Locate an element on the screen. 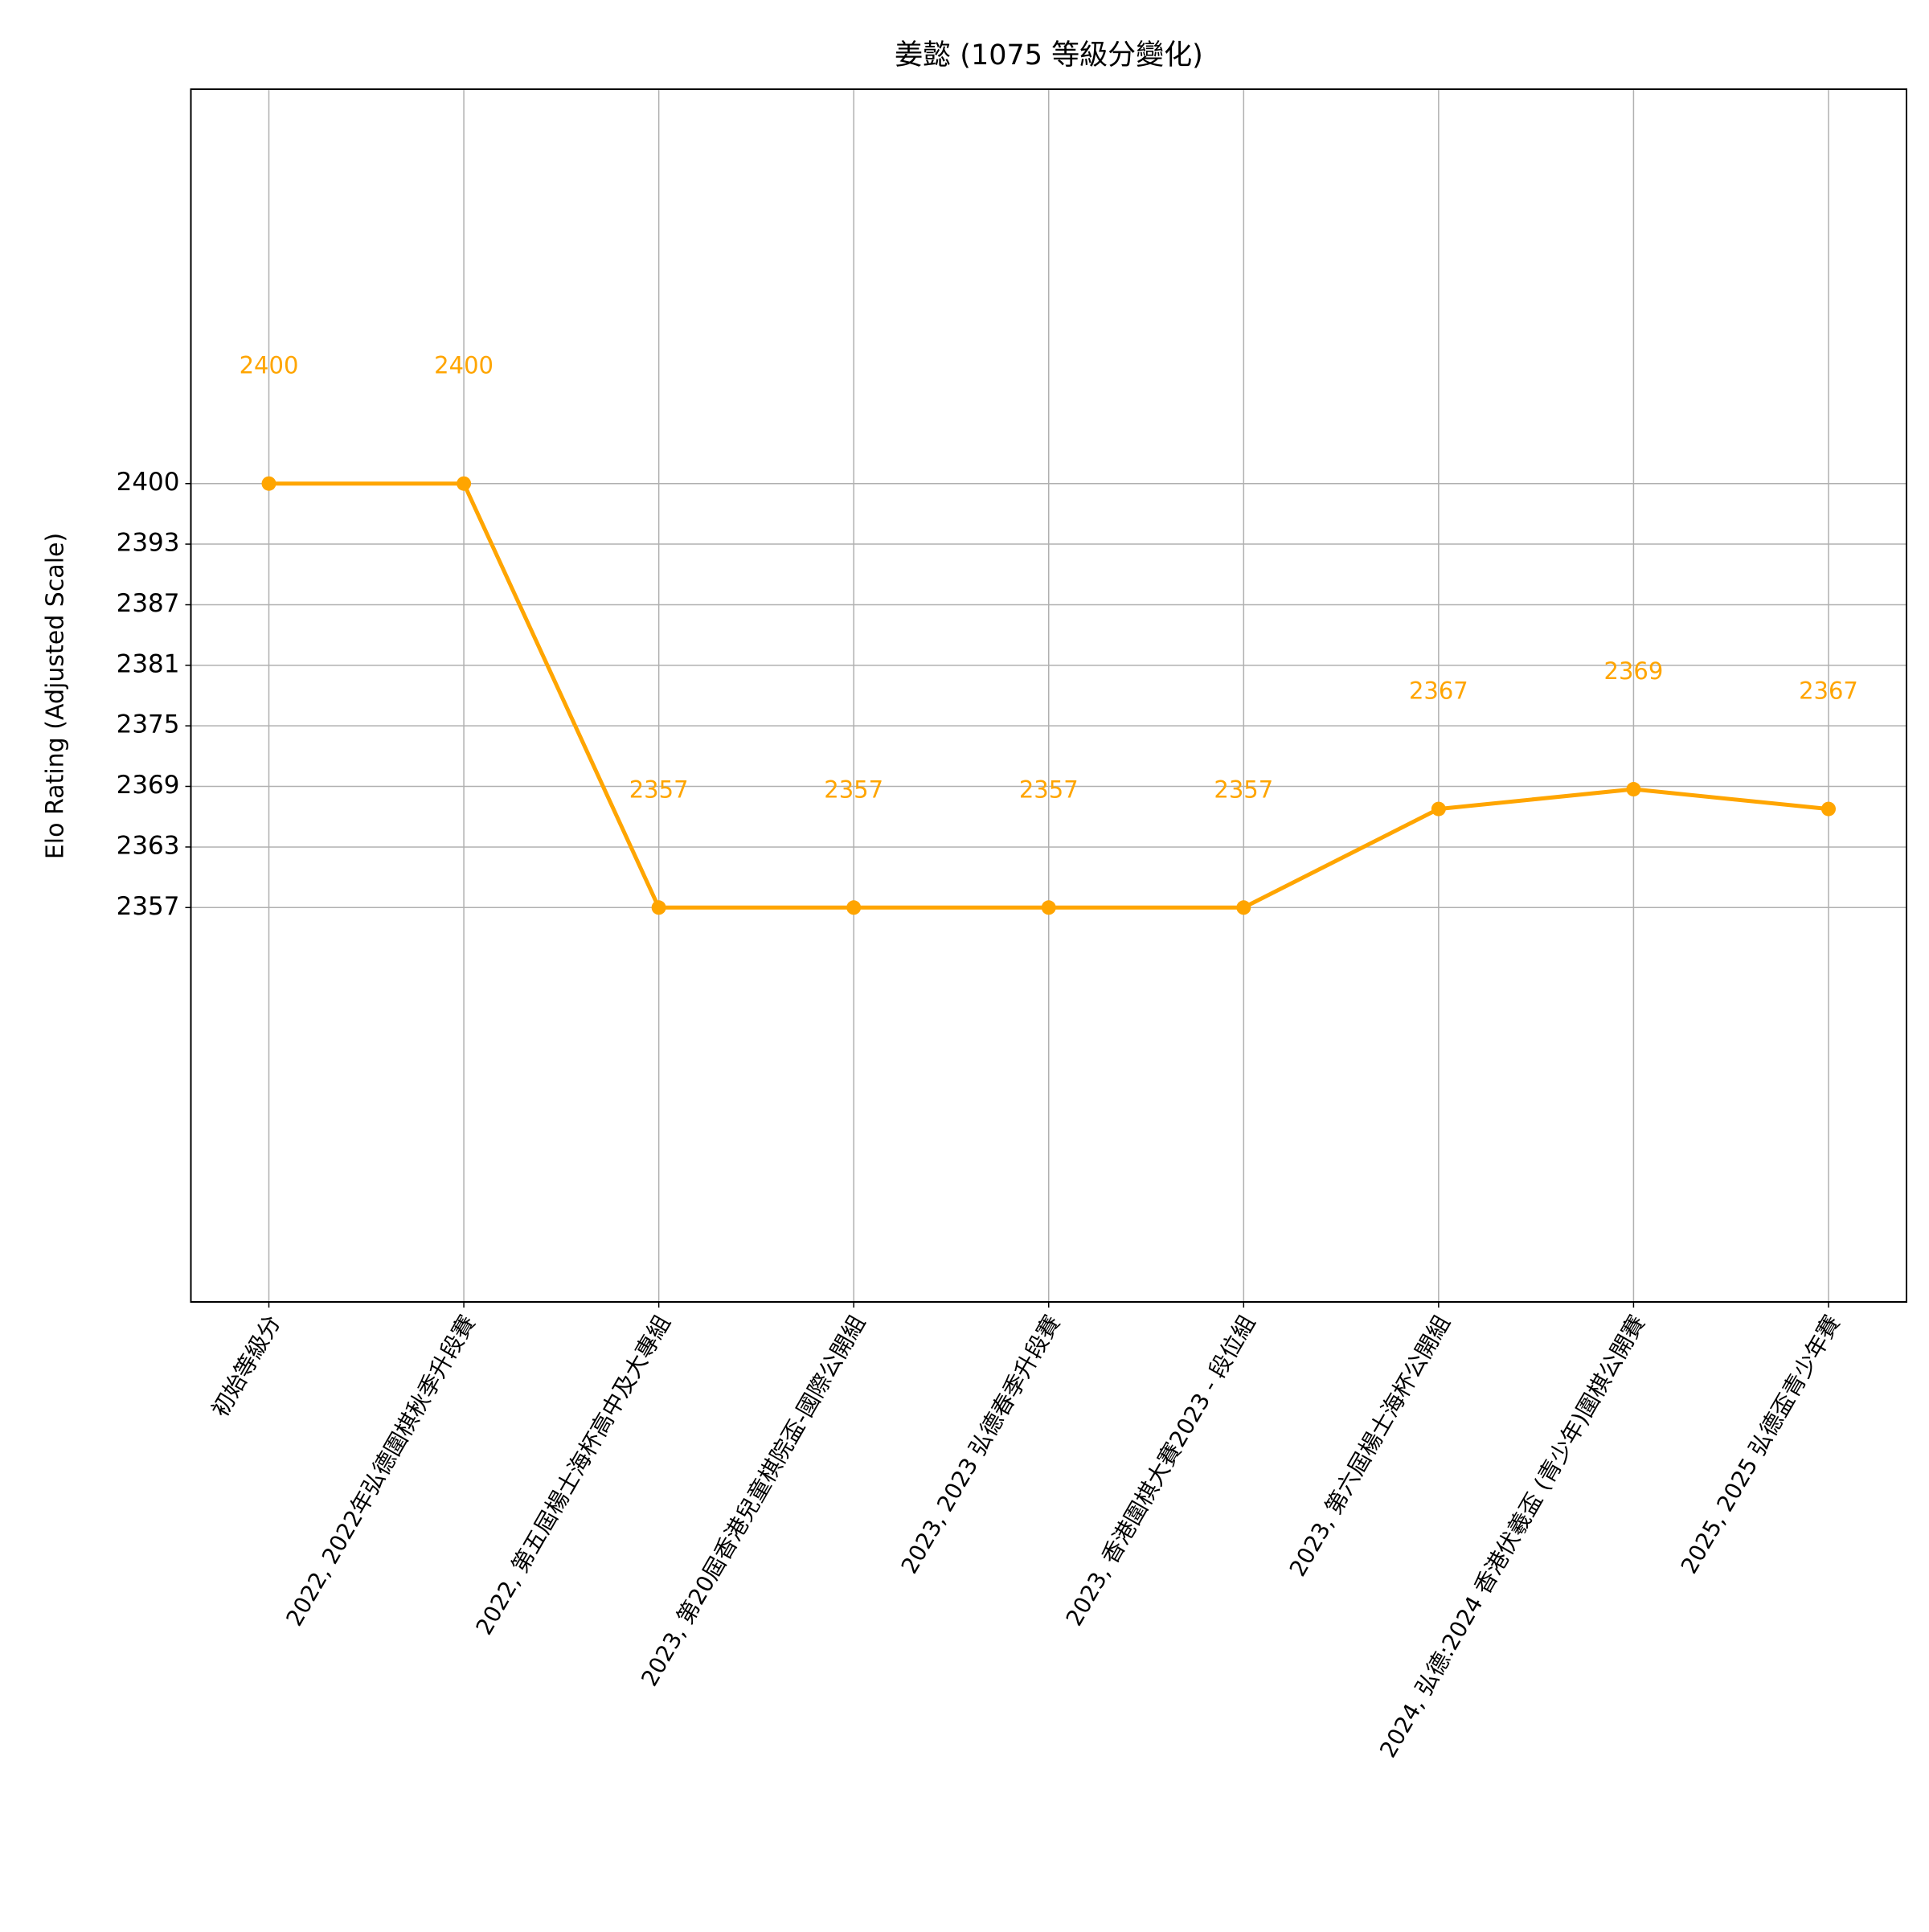 Image resolution: width=1929 pixels, height=1932 pixels. y-tick-label: 2400 is located at coordinates (148, 482).